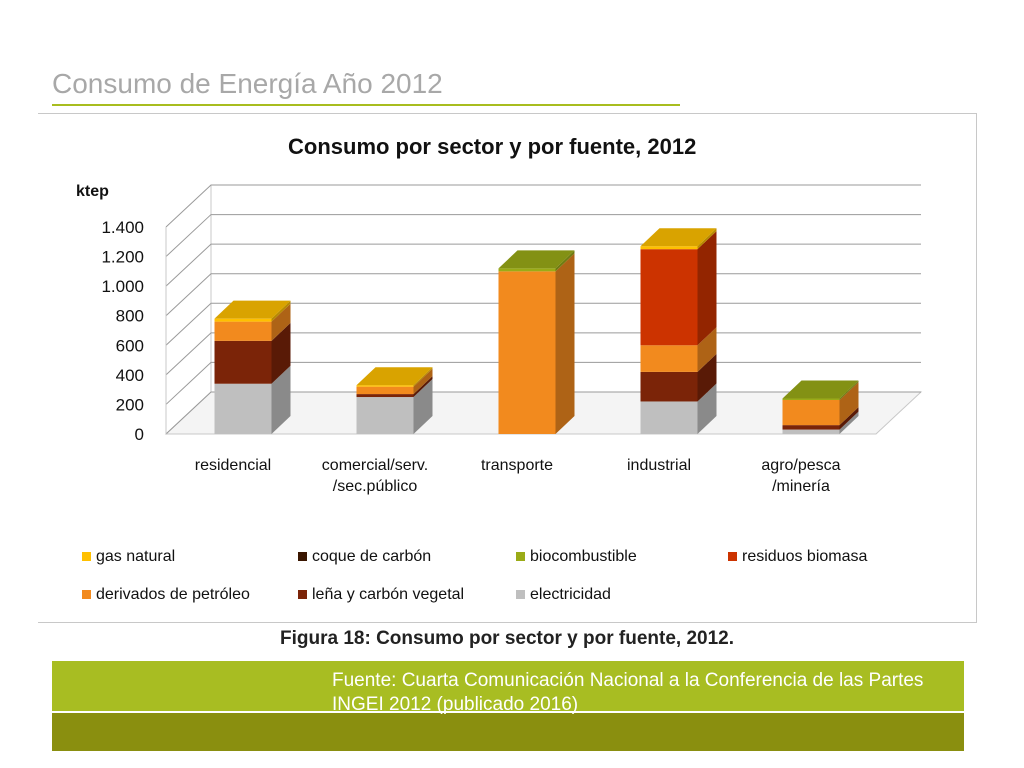 This screenshot has width=1024, height=768. What do you see at coordinates (135, 556) in the screenshot?
I see `legend-label: gas natural` at bounding box center [135, 556].